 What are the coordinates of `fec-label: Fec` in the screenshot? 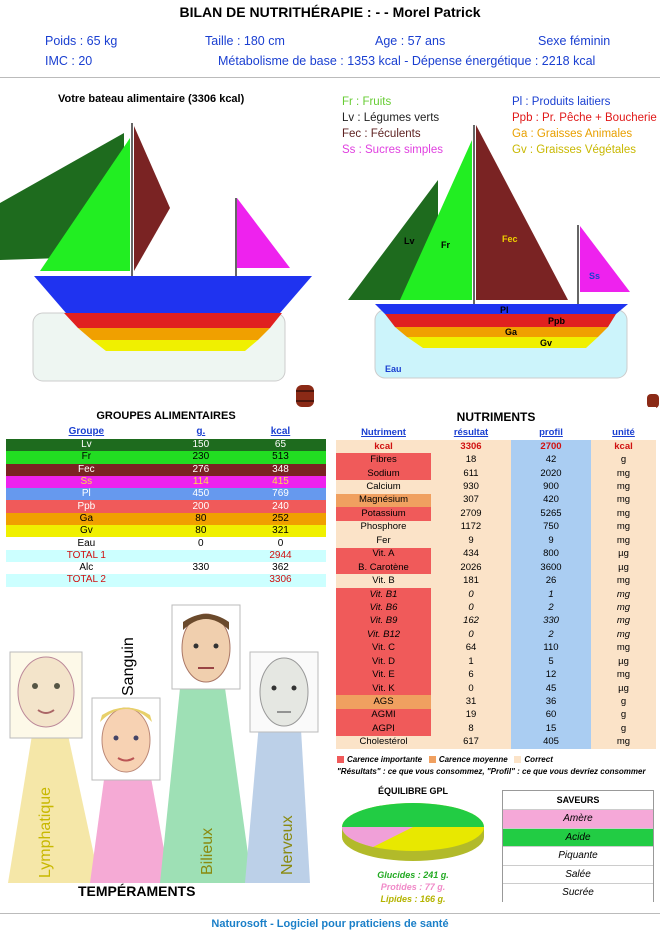 It's located at (510, 239).